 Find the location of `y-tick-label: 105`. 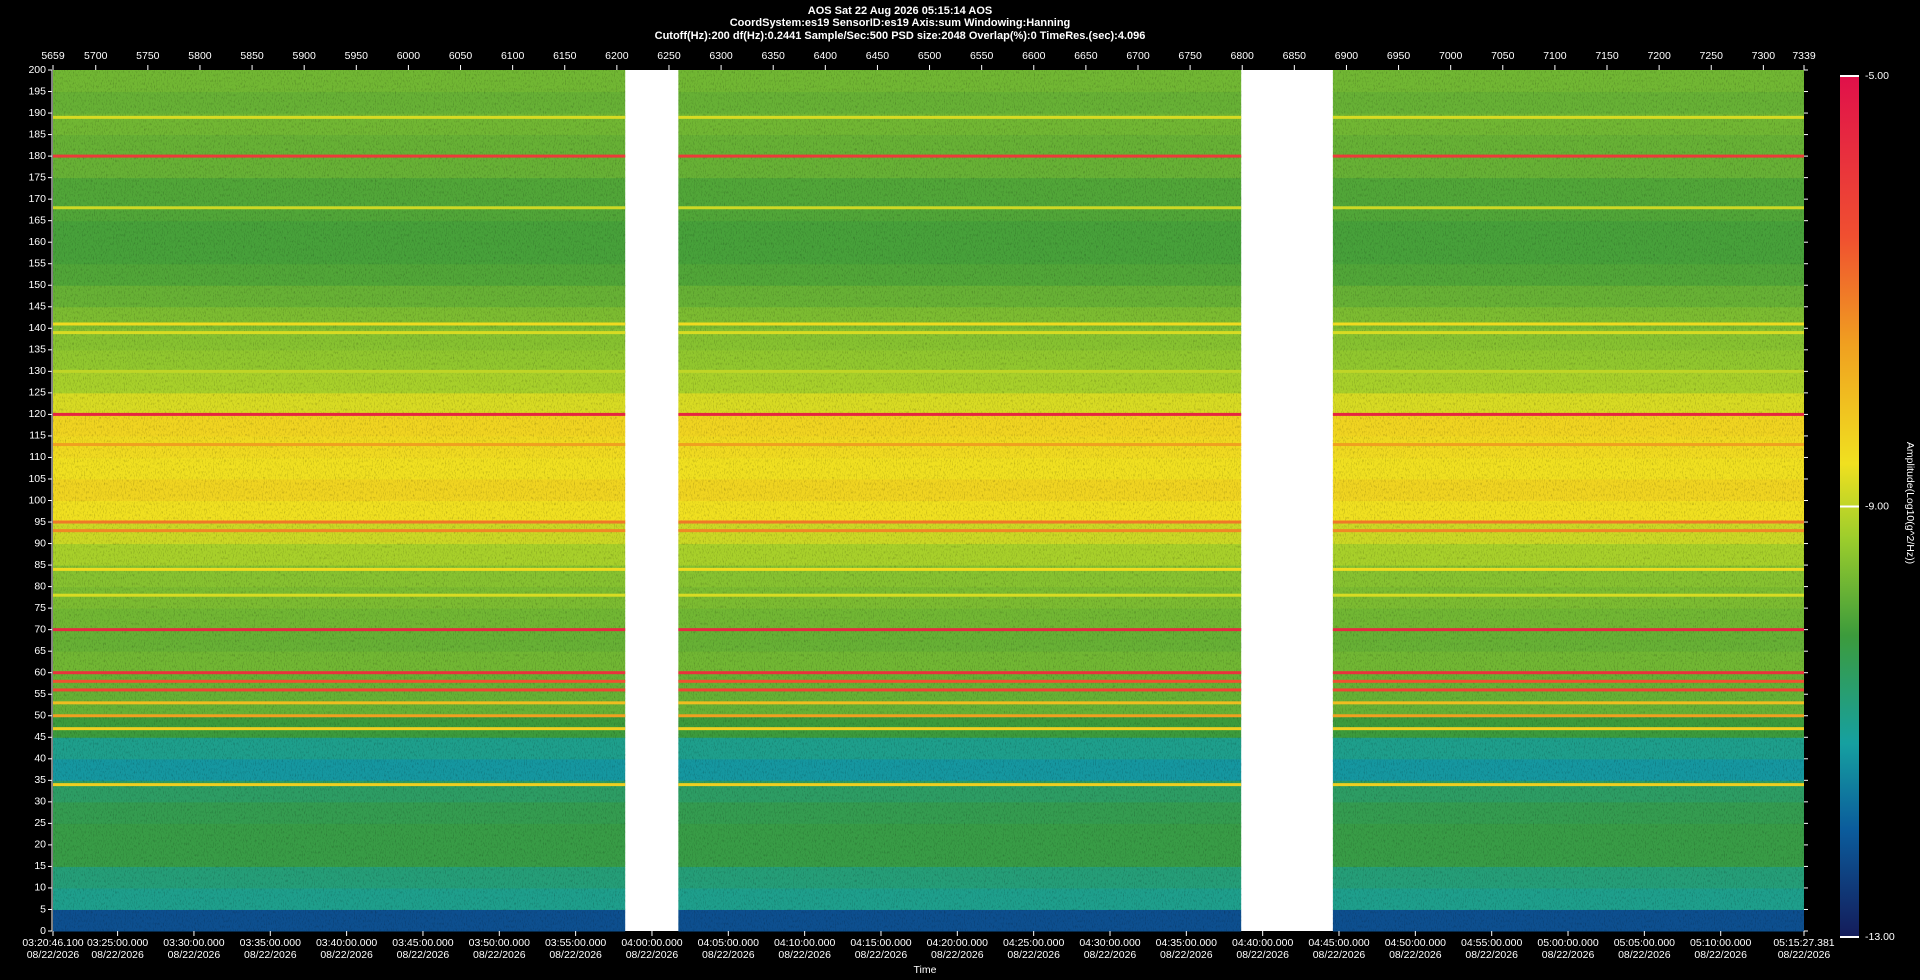

y-tick-label: 105 is located at coordinates (37, 479).